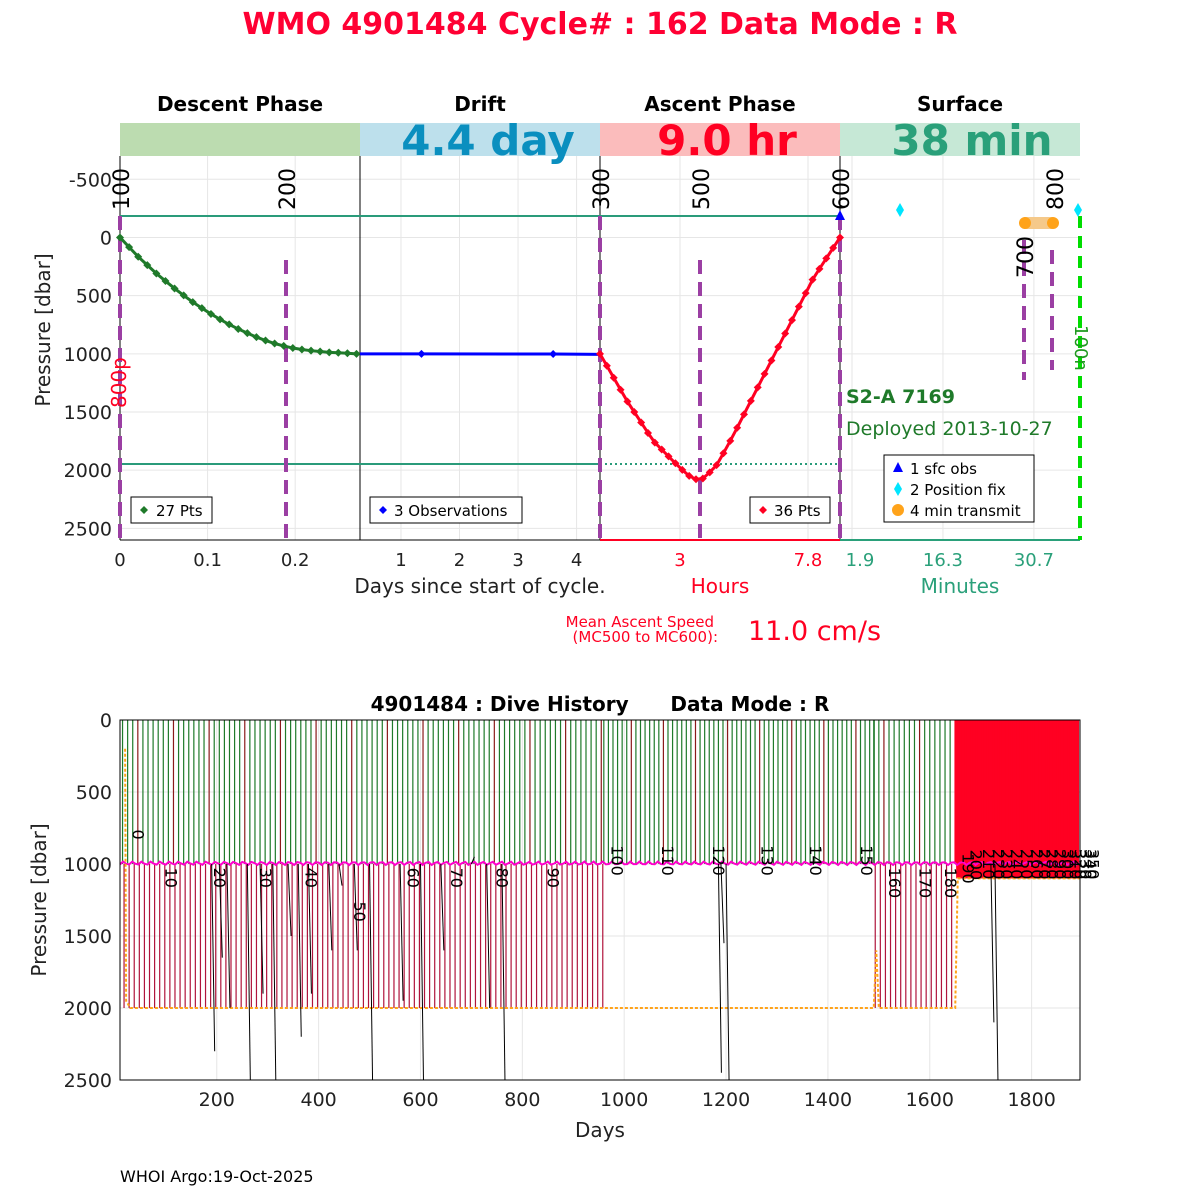 This screenshot has height=1200, width=1200. Describe the element at coordinates (488, 140) in the screenshot. I see `drift-duration: 4.4 day` at that location.